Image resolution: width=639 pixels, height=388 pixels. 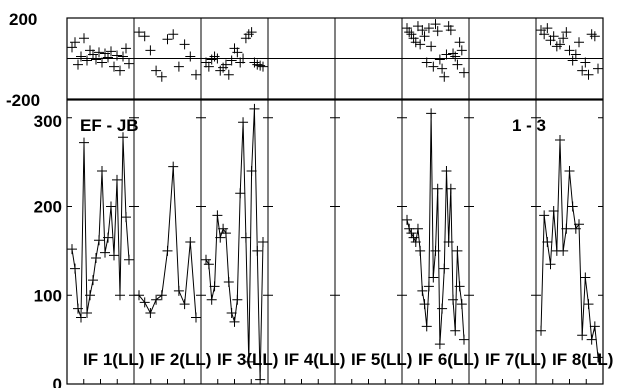 I want to click on amplitude-tick-label: 300, so click(x=48, y=121).